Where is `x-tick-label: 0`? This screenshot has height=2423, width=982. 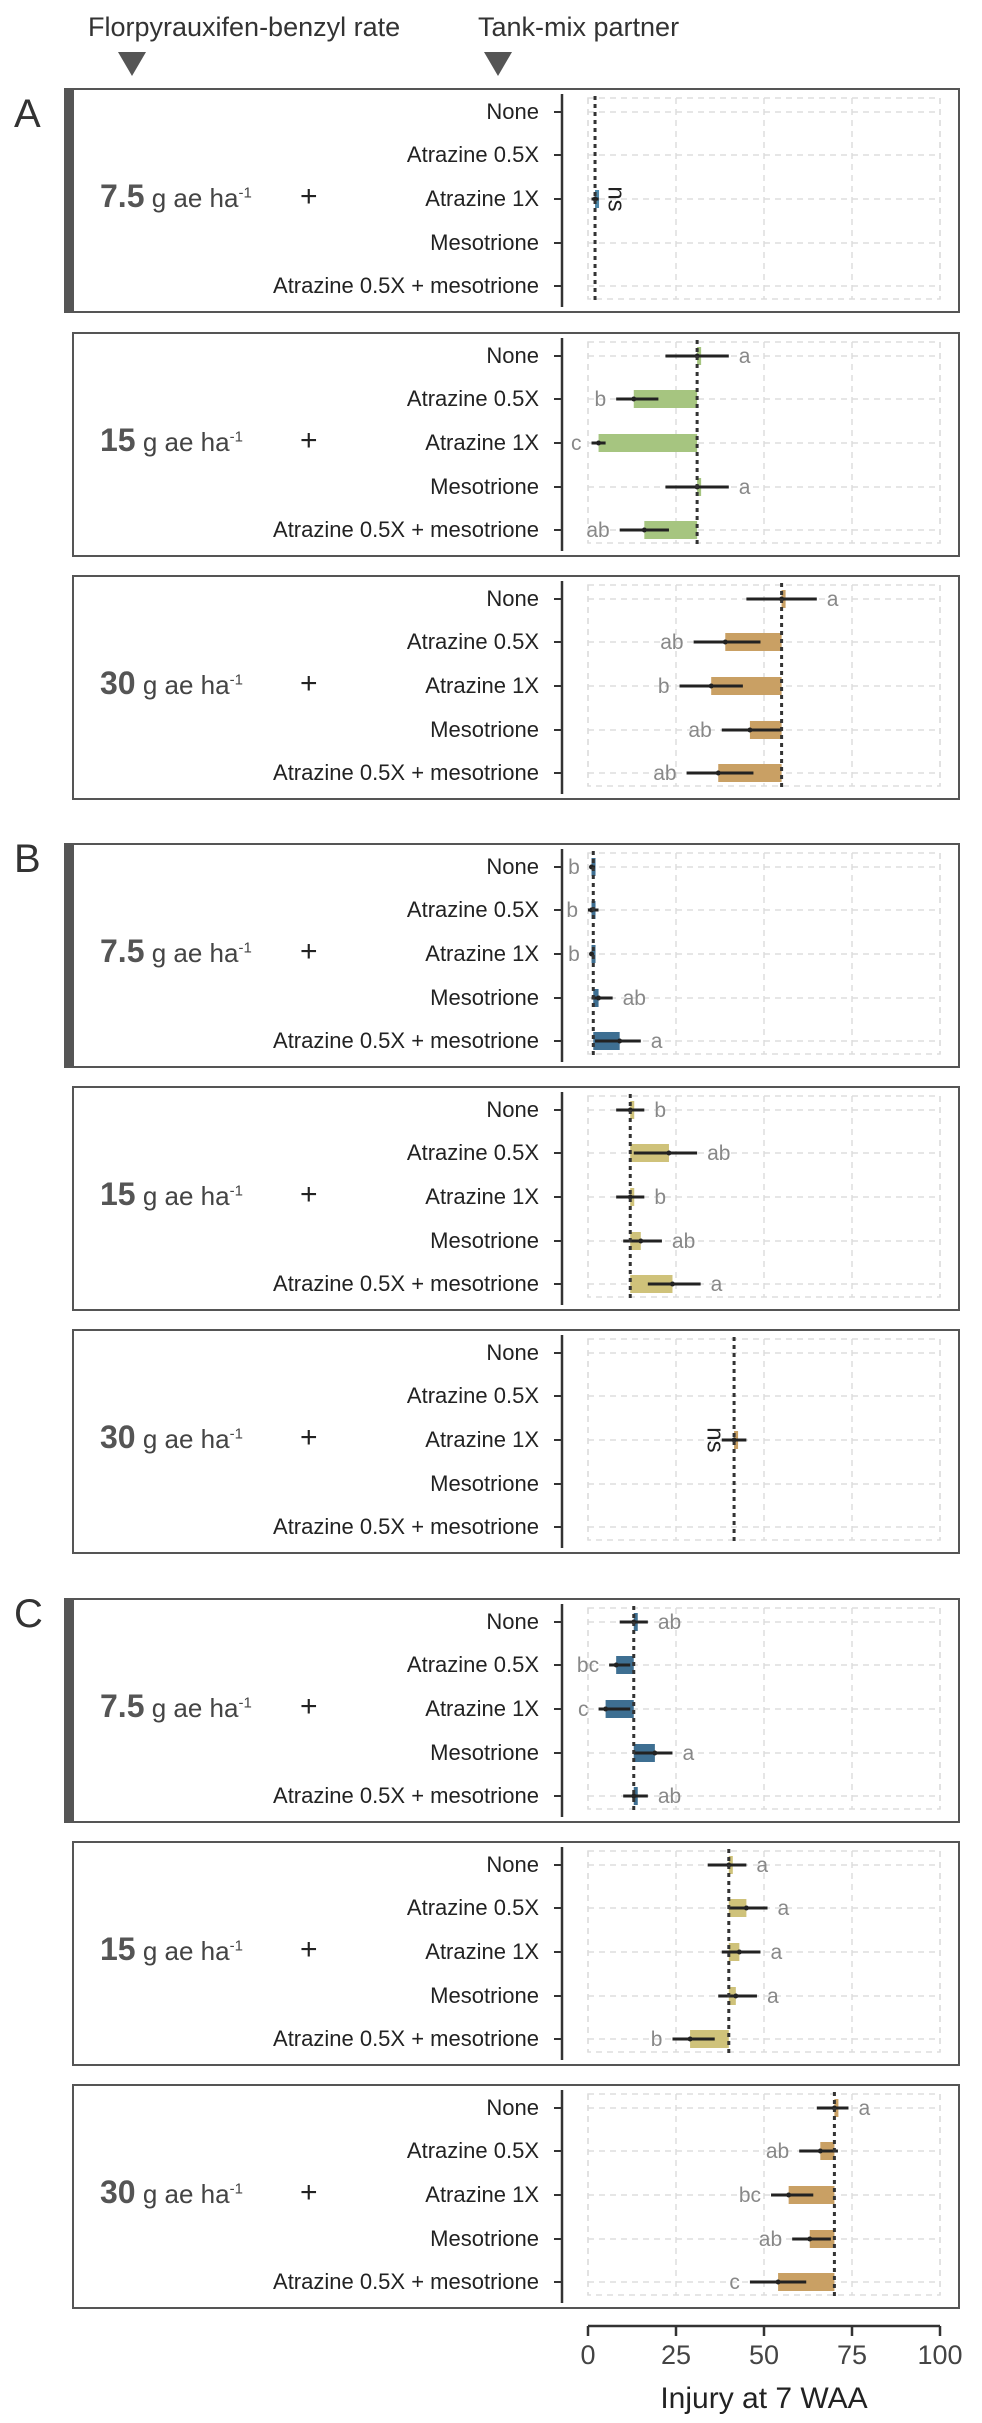 x-tick-label: 0 is located at coordinates (588, 2355).